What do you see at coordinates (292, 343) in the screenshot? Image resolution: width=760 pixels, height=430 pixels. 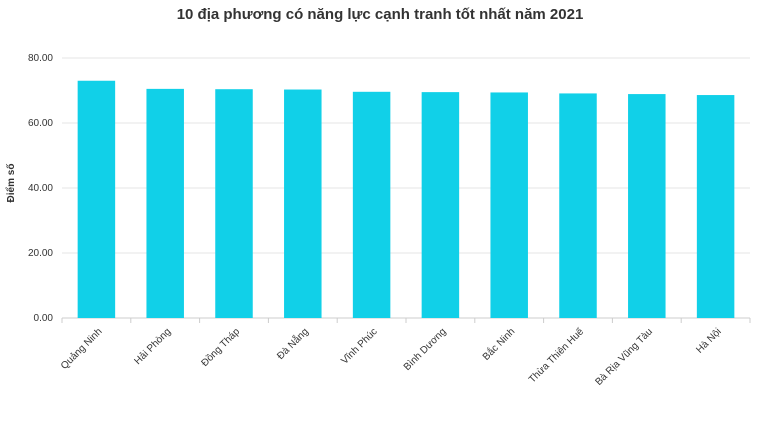 I see `x-tick-label: Đà Nẵng` at bounding box center [292, 343].